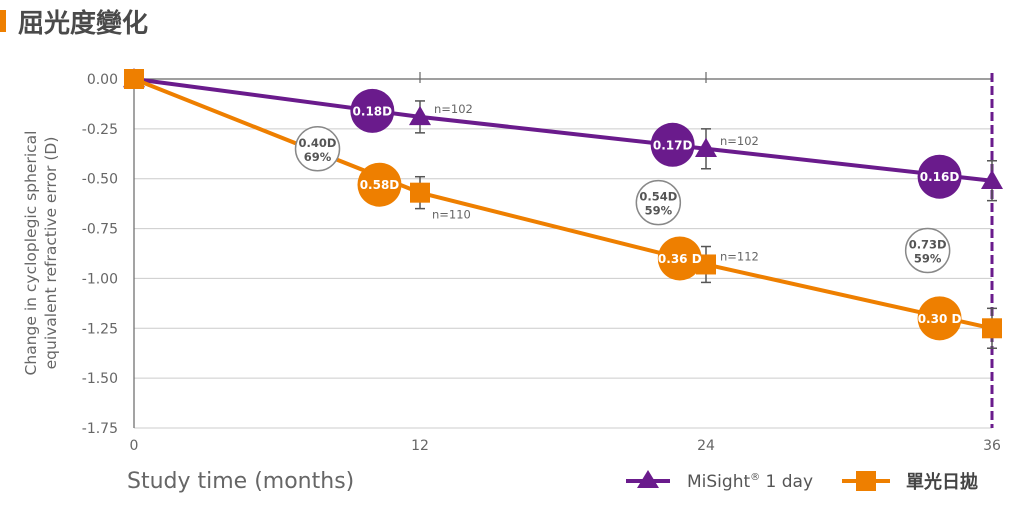  I want to click on legend: MiSight® 1 day 單光日拋, so click(802, 481).